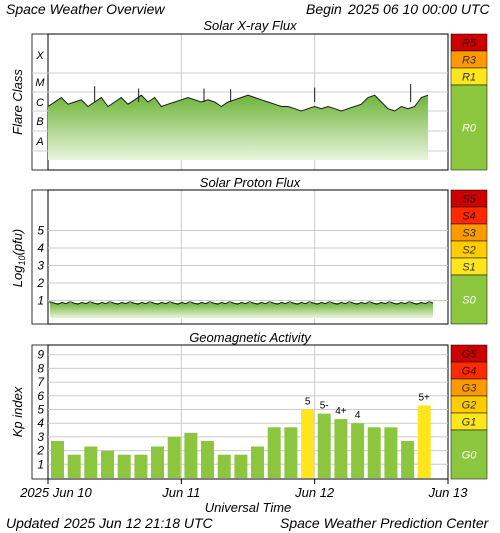 The height and width of the screenshot is (533, 500). Describe the element at coordinates (238, 127) in the screenshot. I see `xray-area` at that location.